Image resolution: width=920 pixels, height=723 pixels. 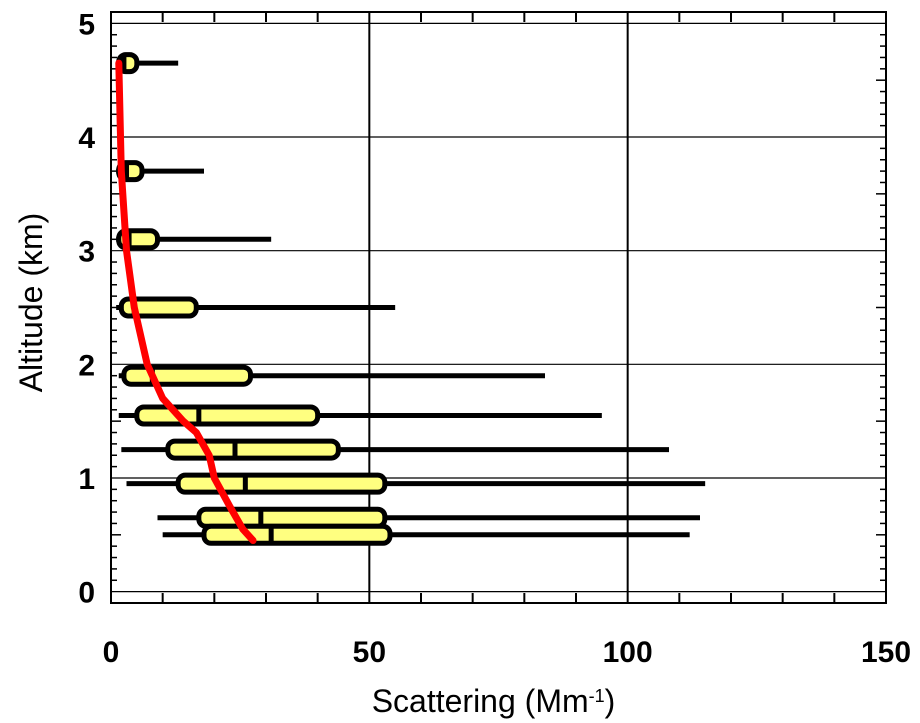 I want to click on y-tick-label: 3, so click(x=86, y=252).